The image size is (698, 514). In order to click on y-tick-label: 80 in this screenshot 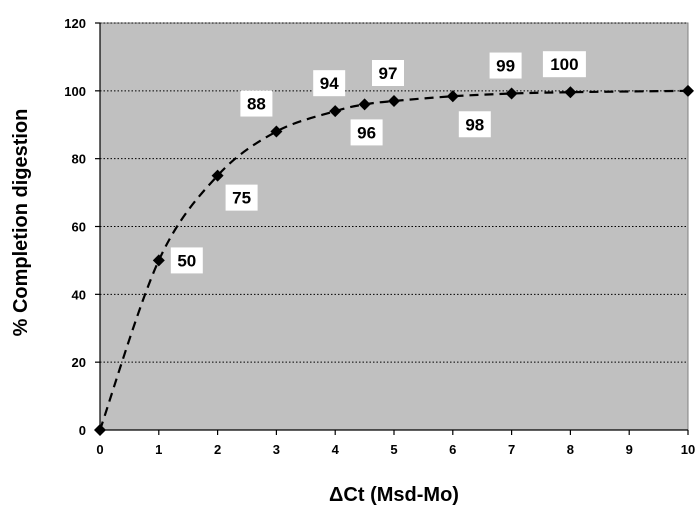, I will do `click(79, 159)`.